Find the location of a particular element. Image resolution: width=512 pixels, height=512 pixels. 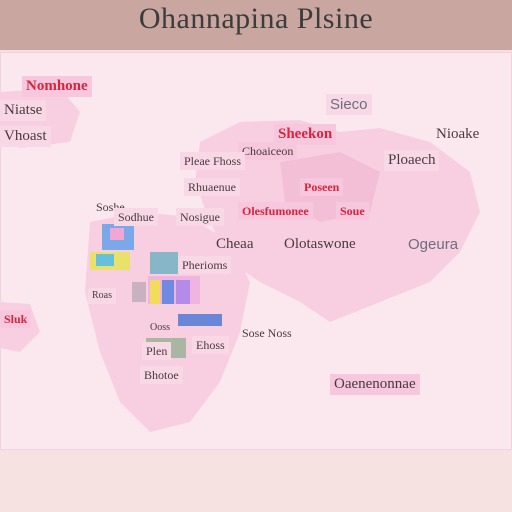

color-block-grey is located at coordinates (139, 292).